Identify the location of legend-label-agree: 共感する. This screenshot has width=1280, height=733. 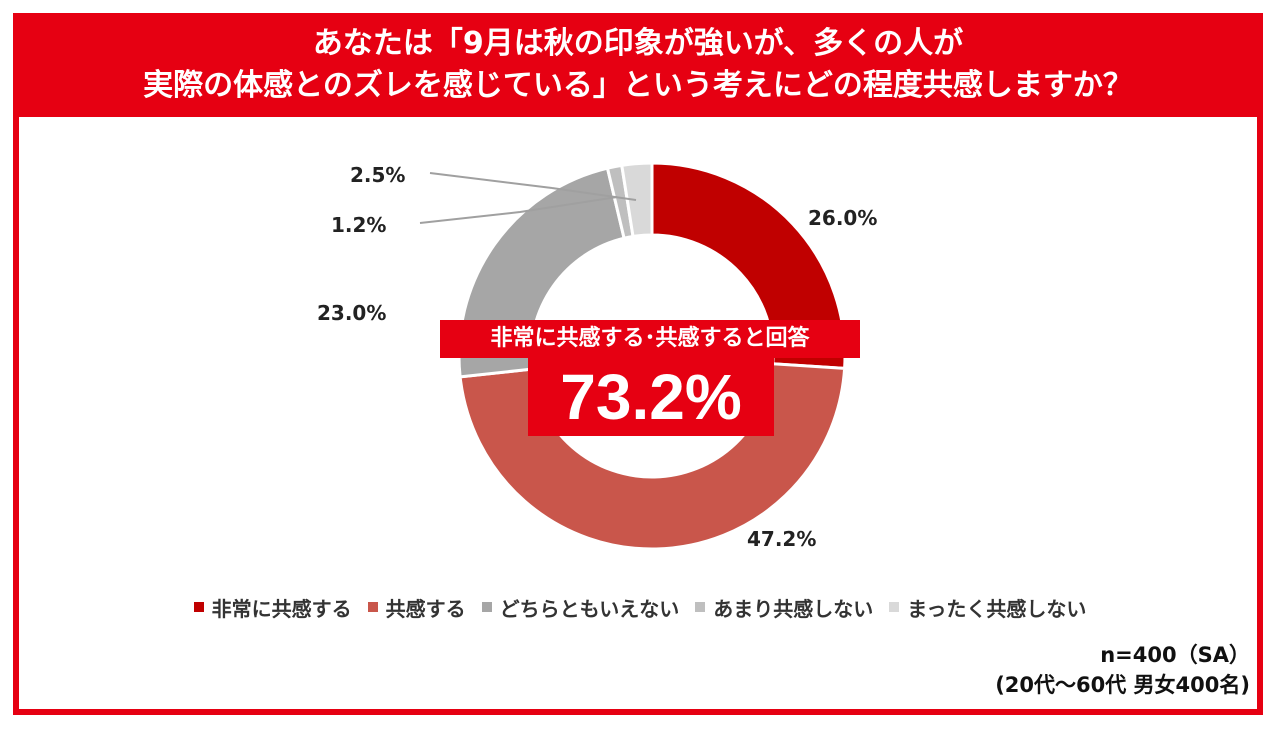
(425, 608).